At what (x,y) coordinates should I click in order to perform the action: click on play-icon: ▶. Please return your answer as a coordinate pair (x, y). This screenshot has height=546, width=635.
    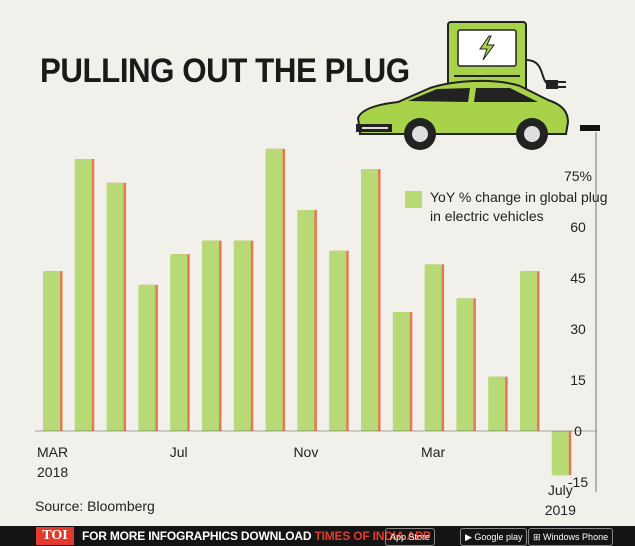
    Looking at the image, I should click on (470, 537).